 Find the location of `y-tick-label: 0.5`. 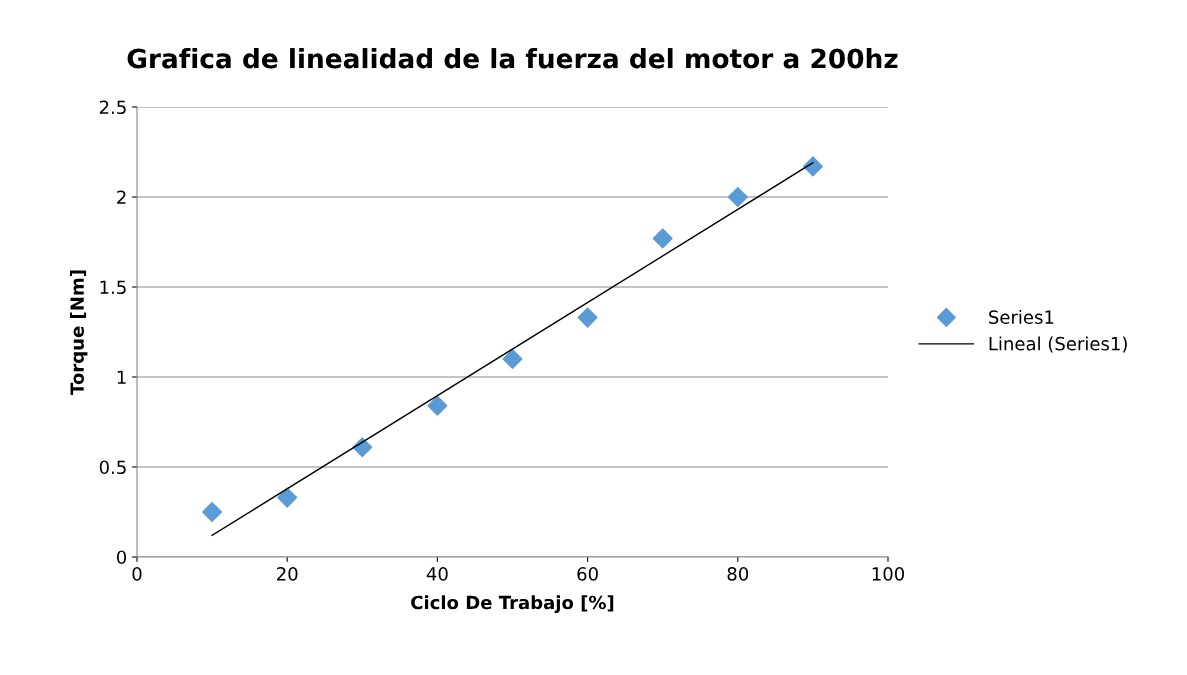

y-tick-label: 0.5 is located at coordinates (112, 467).